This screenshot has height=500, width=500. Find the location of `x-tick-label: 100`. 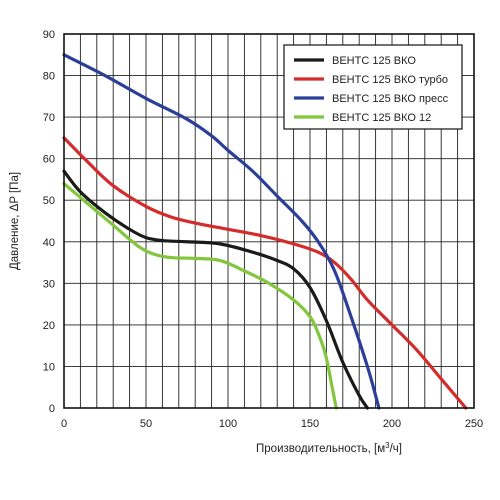

x-tick-label: 100 is located at coordinates (228, 424).